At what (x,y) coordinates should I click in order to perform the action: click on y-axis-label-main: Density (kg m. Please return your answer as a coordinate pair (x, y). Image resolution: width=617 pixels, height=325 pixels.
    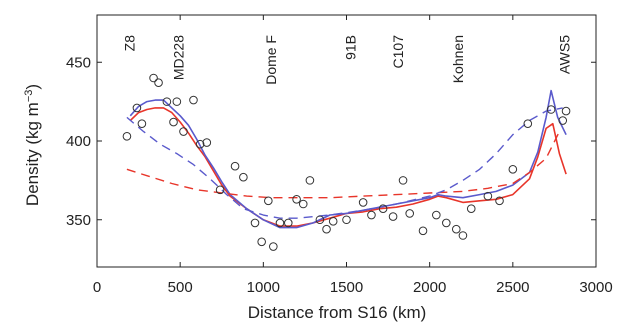
    Looking at the image, I should click on (32, 154).